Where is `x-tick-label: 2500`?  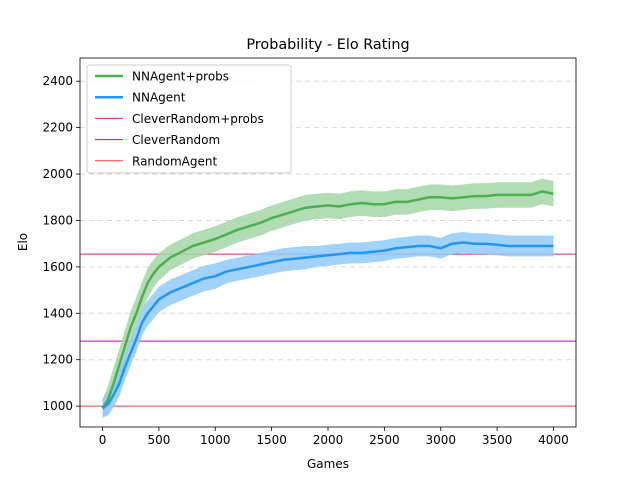 x-tick-label: 2500 is located at coordinates (384, 440).